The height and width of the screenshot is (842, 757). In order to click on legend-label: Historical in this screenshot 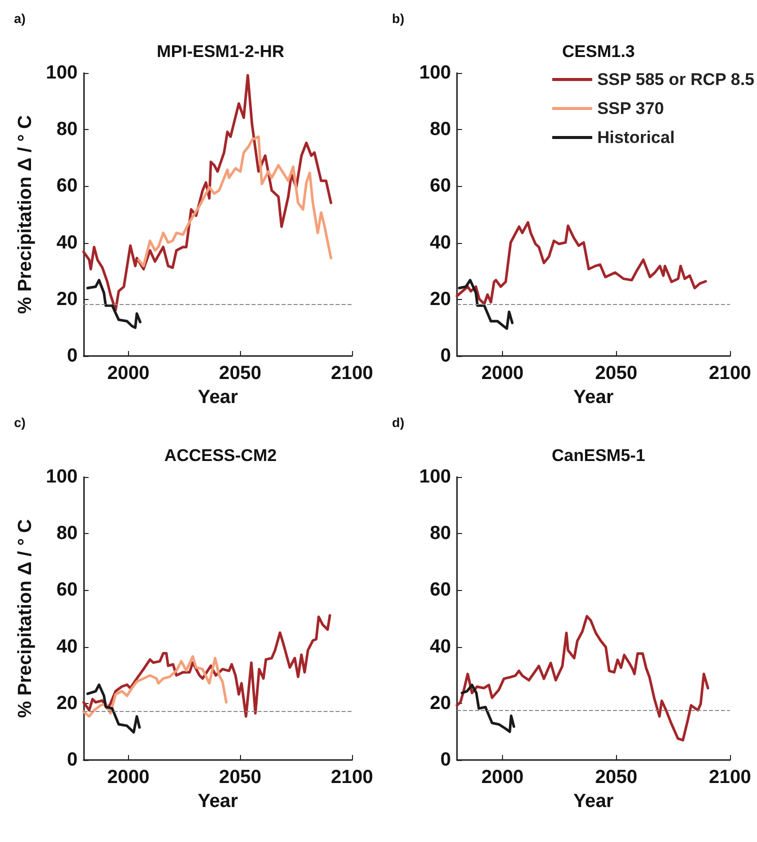, I will do `click(636, 137)`.